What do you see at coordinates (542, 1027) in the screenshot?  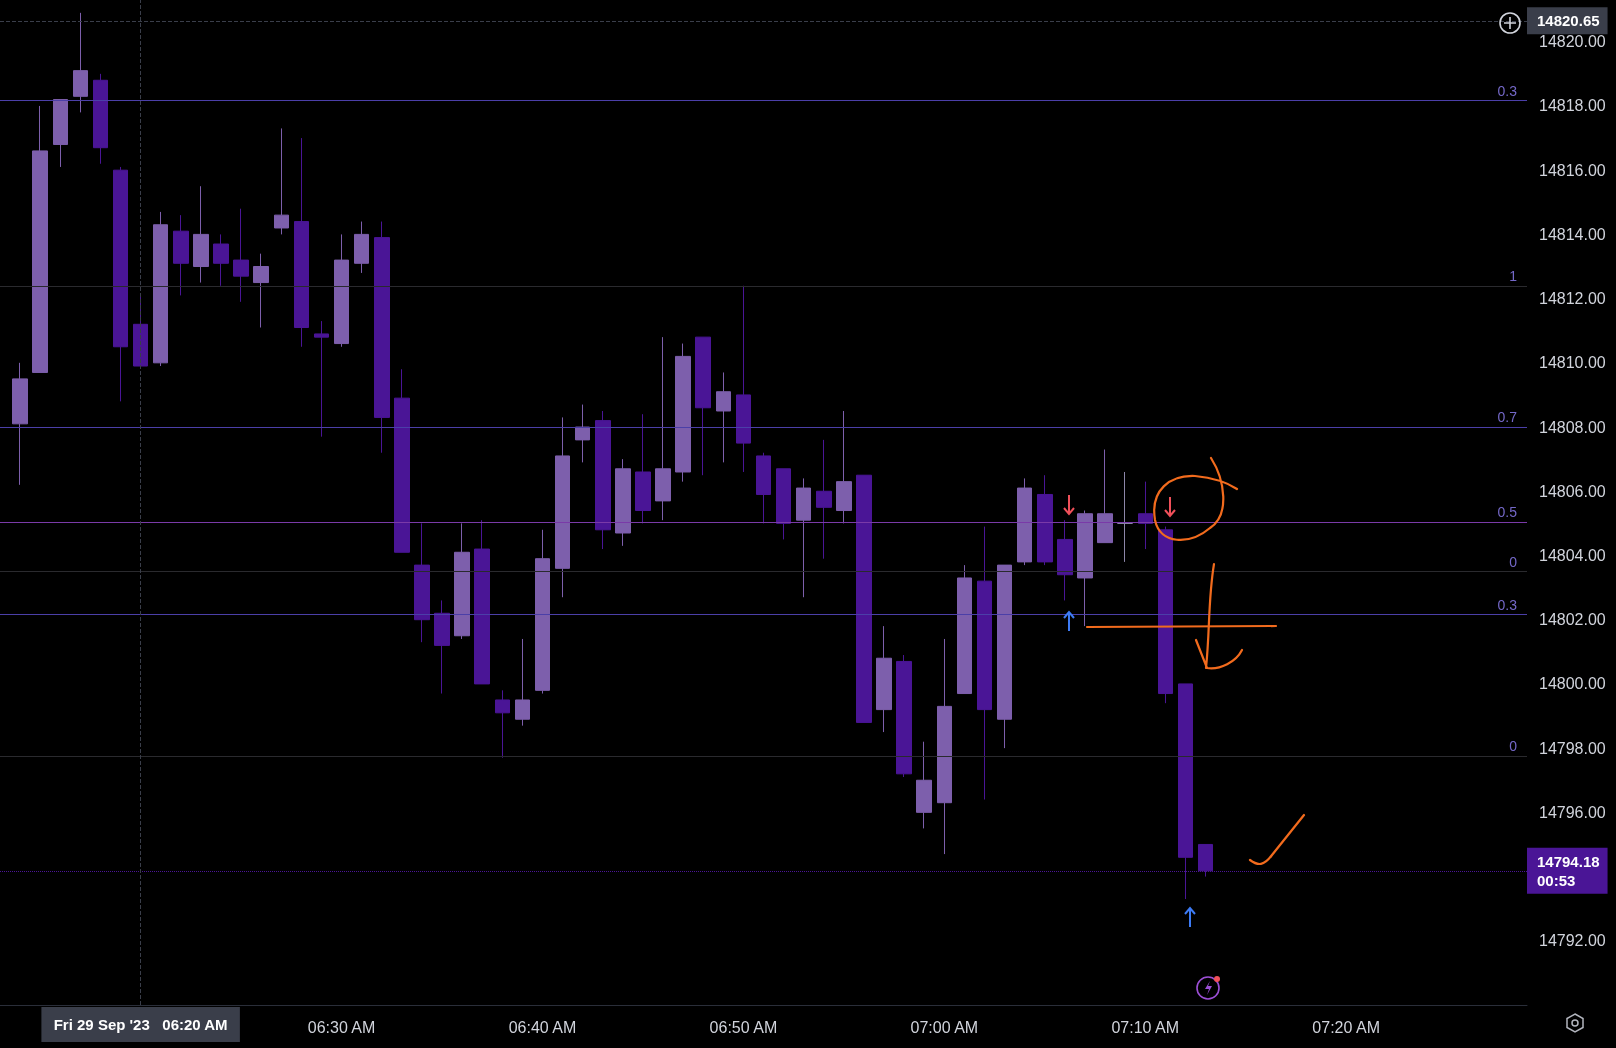 I see `x-tick-label: 06:40 AM` at bounding box center [542, 1027].